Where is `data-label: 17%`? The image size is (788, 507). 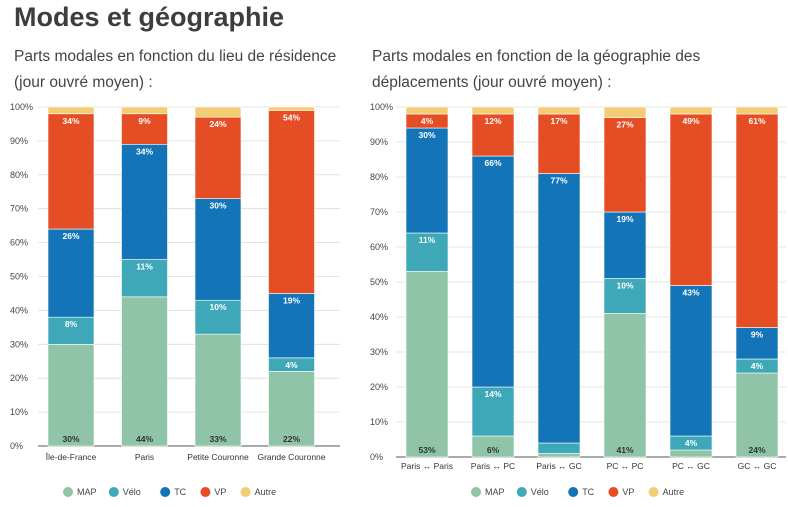 data-label: 17% is located at coordinates (558, 121).